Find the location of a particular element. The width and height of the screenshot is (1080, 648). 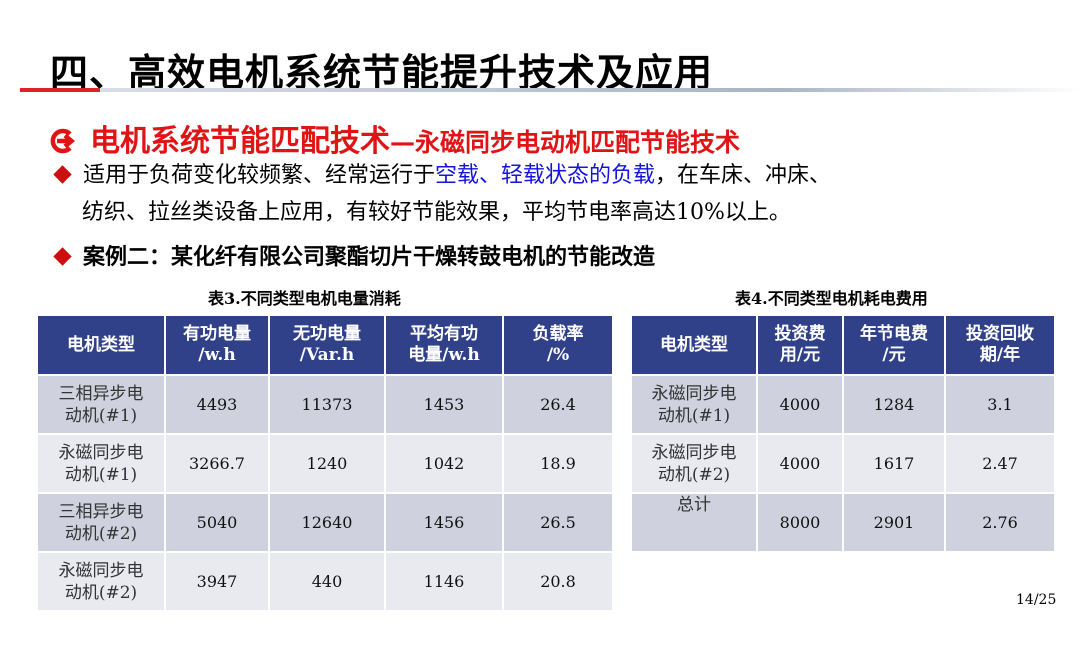

motor-type-cell: 三相异步电 动机(#2) is located at coordinates (101, 522).